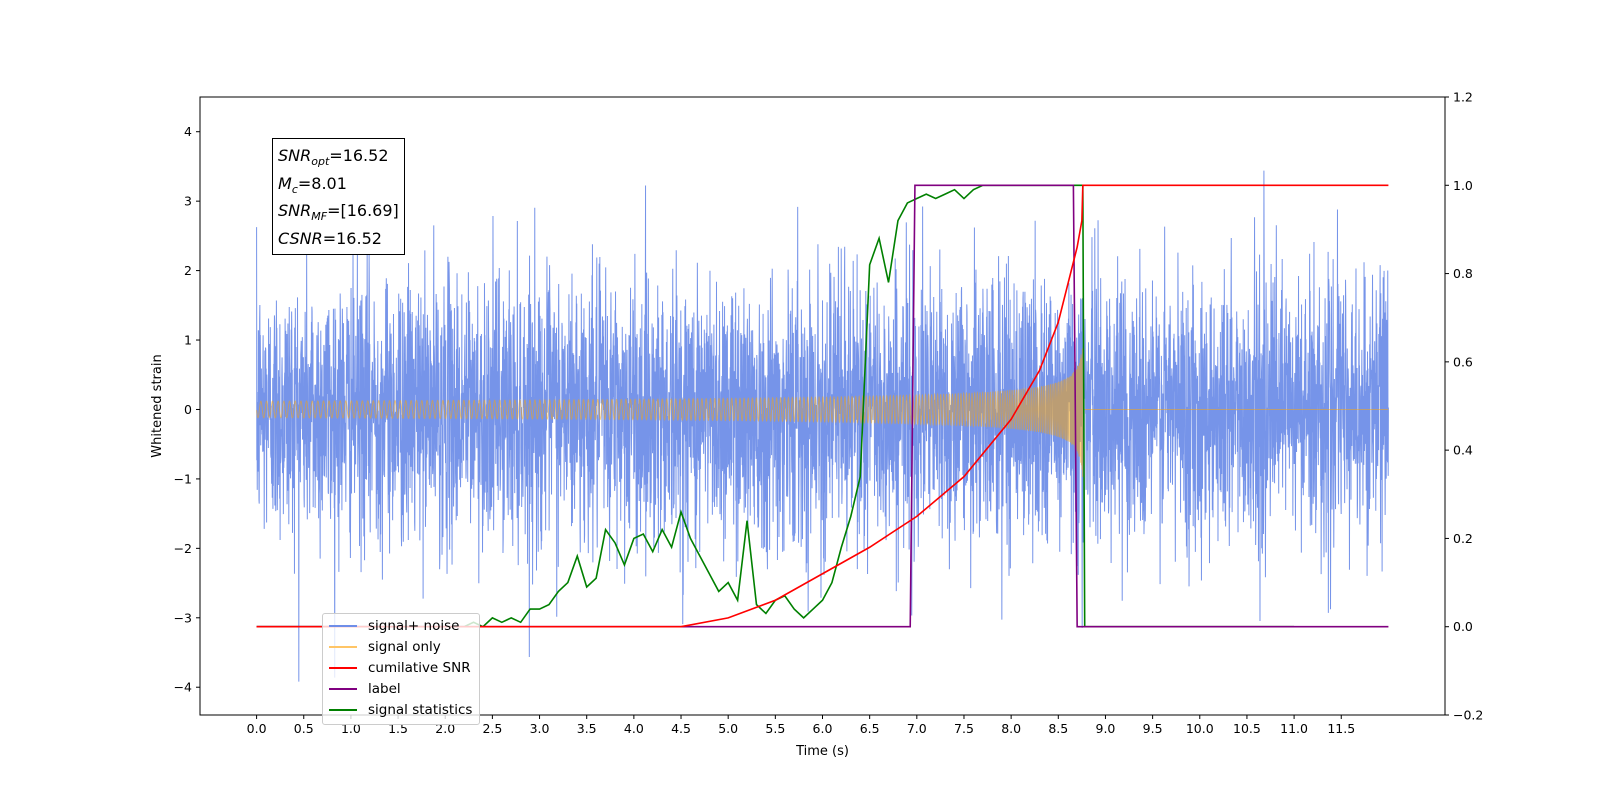 The height and width of the screenshot is (800, 1600). Describe the element at coordinates (1463, 97) in the screenshot. I see `y2-tick-label: 1.2` at that location.